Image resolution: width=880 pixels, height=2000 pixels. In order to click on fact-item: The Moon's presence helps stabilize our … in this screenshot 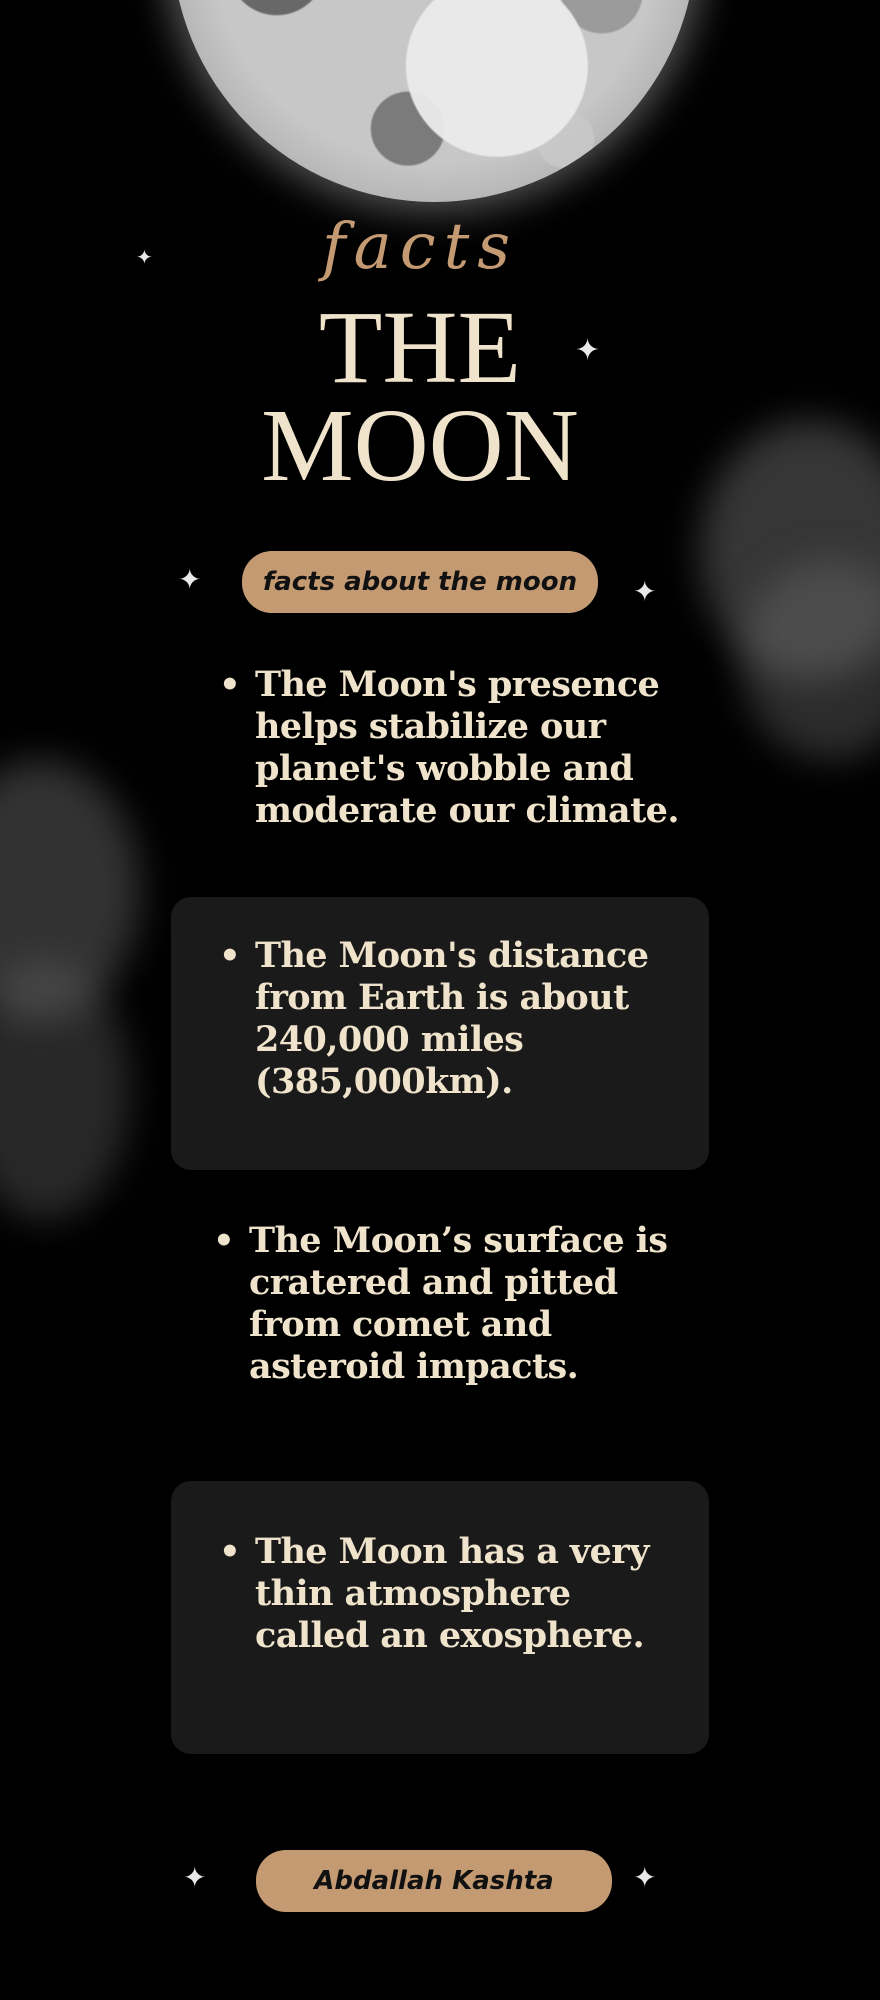, I will do `click(452, 748)`.